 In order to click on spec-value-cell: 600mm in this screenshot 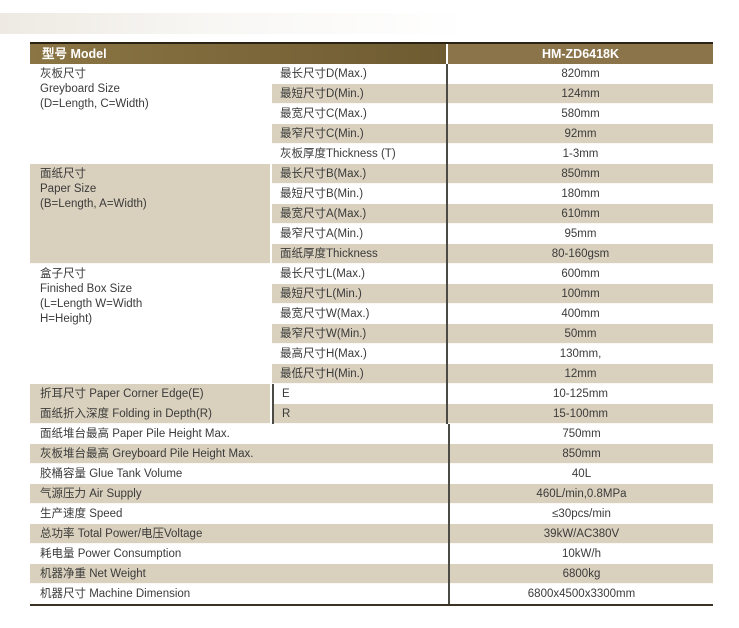, I will do `click(579, 274)`.